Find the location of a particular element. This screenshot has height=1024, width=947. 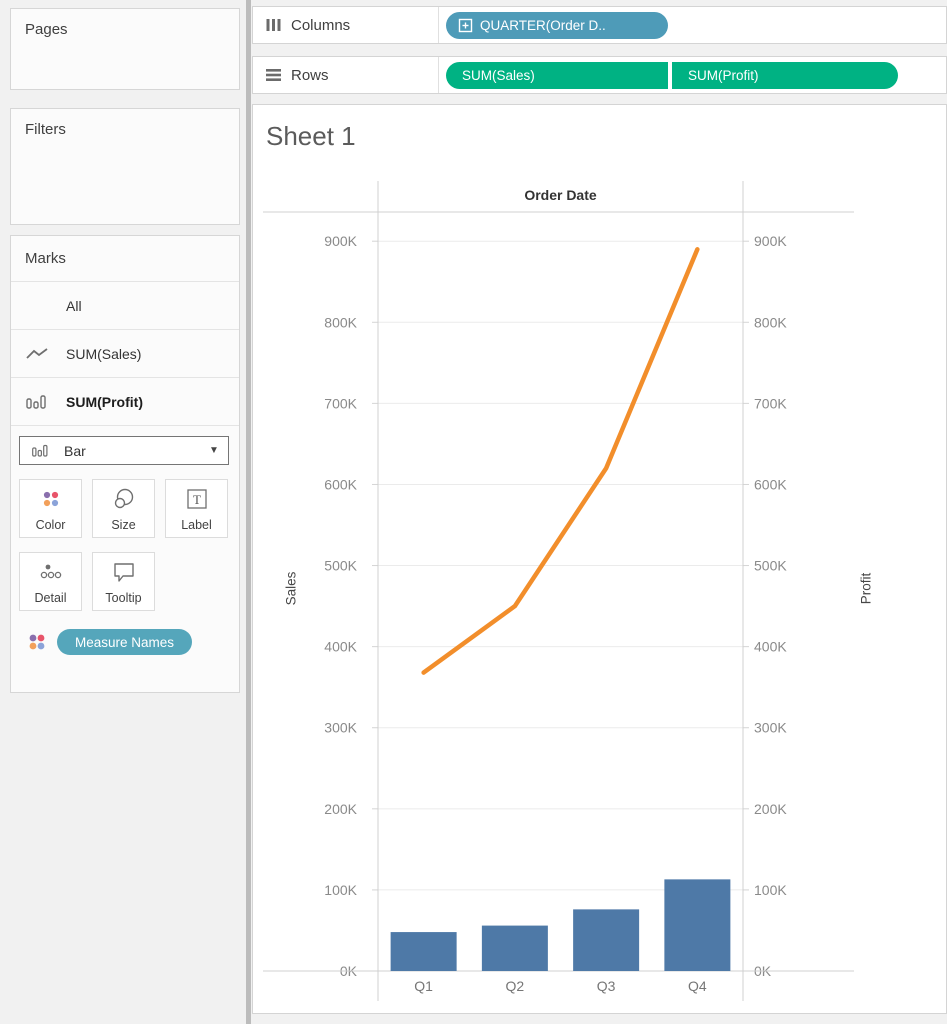

label-button-label: Label is located at coordinates (196, 525).